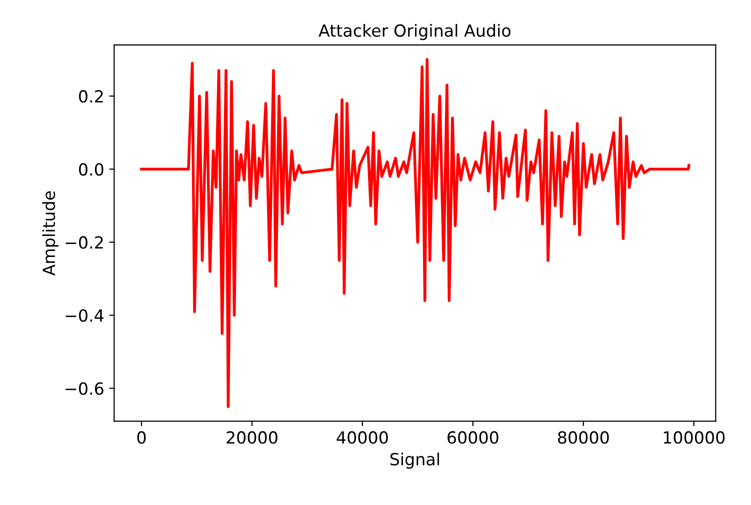  Describe the element at coordinates (473, 437) in the screenshot. I see `x-tick-label: 60000` at that location.